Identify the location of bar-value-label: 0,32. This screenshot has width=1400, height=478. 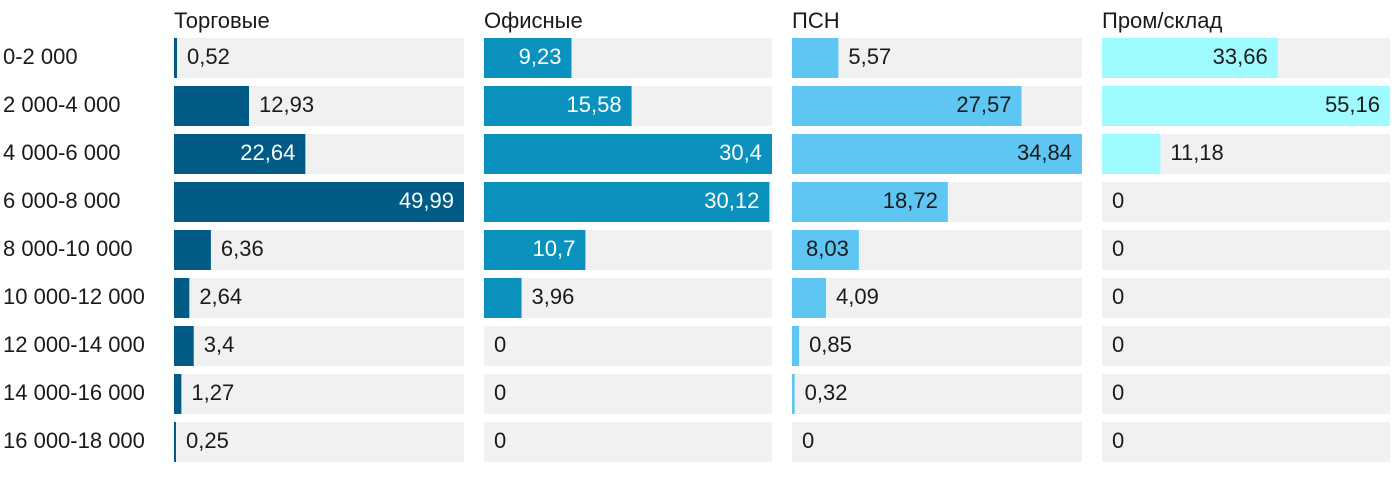
(826, 392).